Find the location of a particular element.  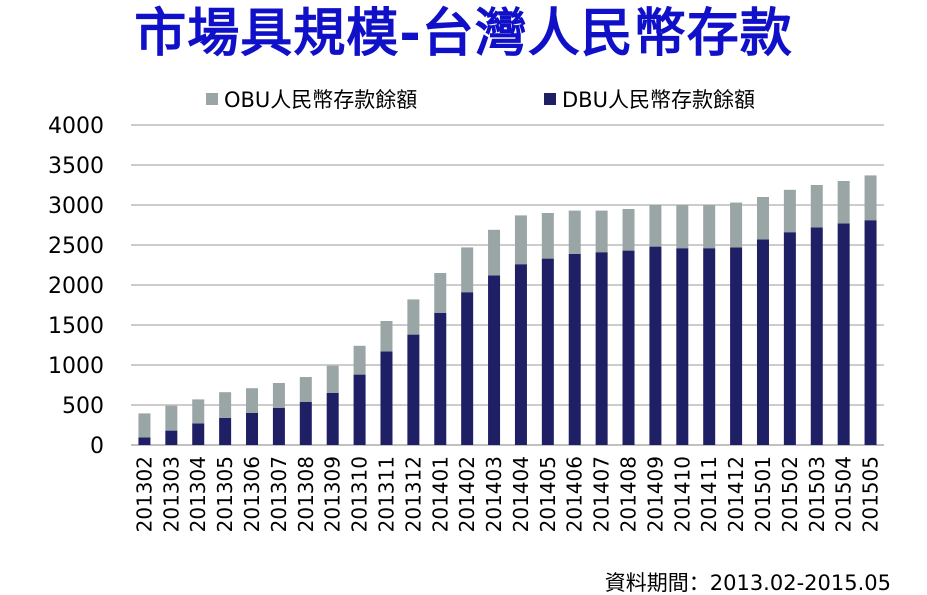

legend: OBU人民幣存款餘額 DBU人民幣存款餘額 is located at coordinates (463, 98).